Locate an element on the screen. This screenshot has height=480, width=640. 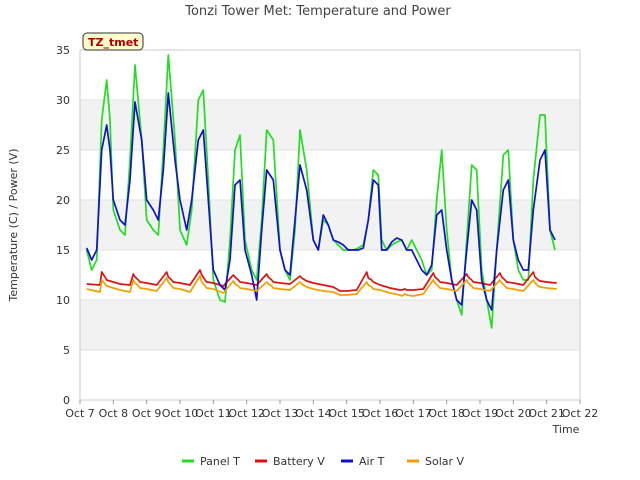
x-tick-label: Oct 19 is located at coordinates (480, 413).